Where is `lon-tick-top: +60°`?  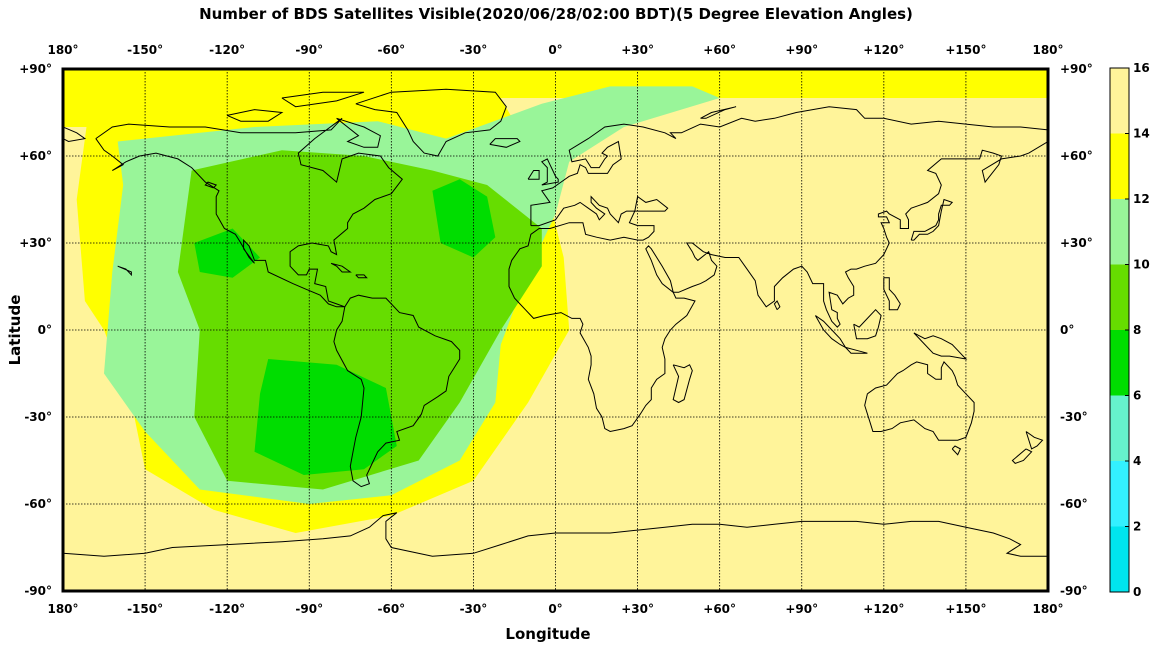
lon-tick-top: +60° is located at coordinates (719, 50).